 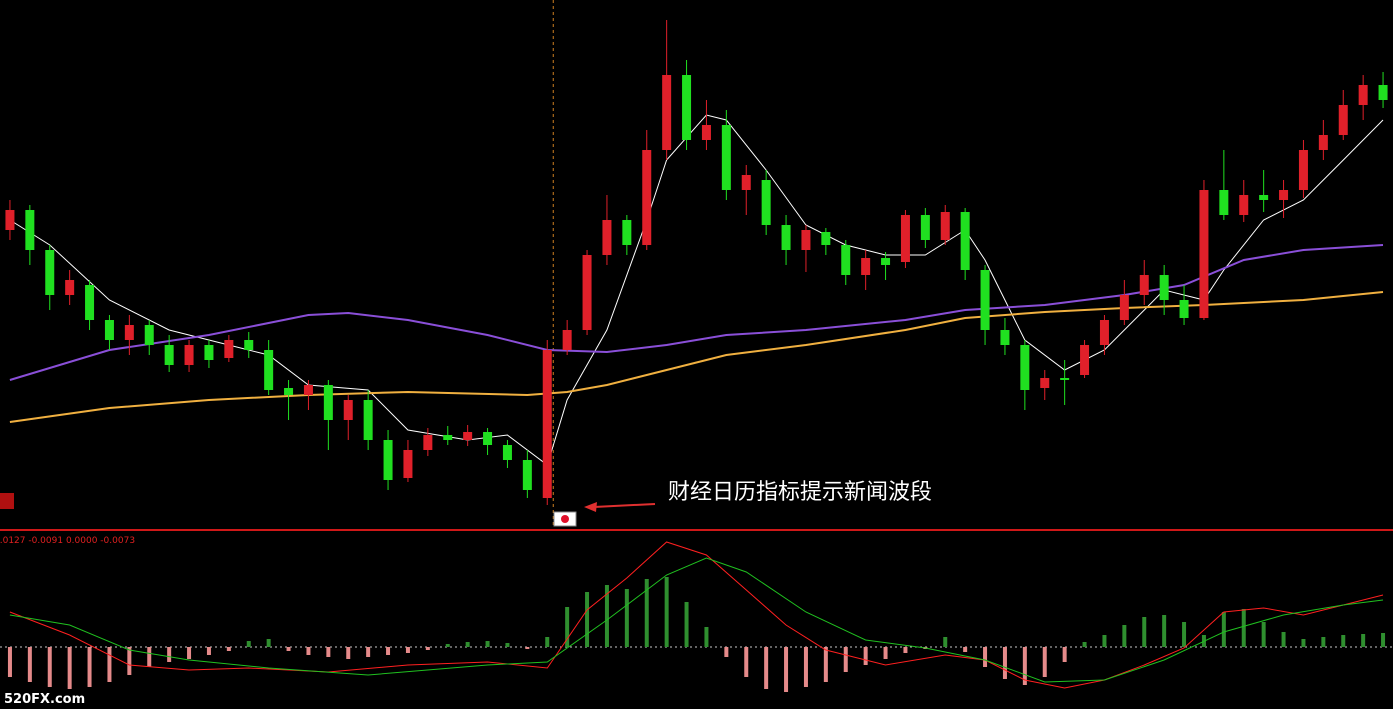 I want to click on annotation-arrow, so click(x=620, y=507).